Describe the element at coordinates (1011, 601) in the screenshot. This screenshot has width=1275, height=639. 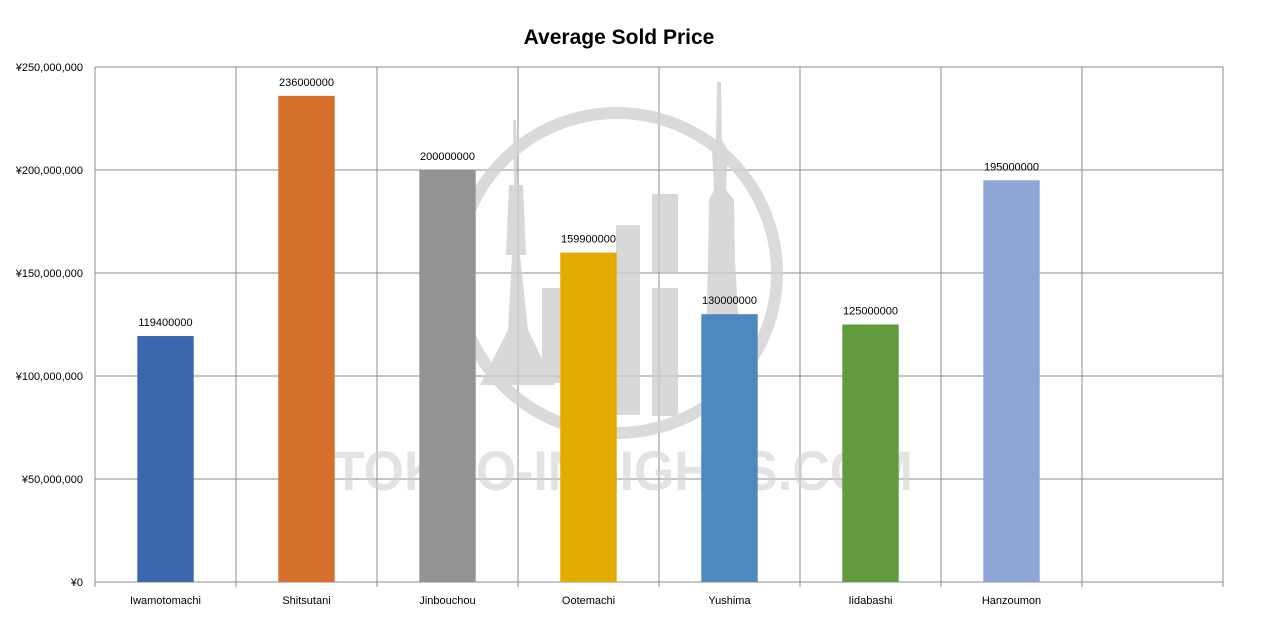
I see `x-tick-label: Hanzoumon` at that location.